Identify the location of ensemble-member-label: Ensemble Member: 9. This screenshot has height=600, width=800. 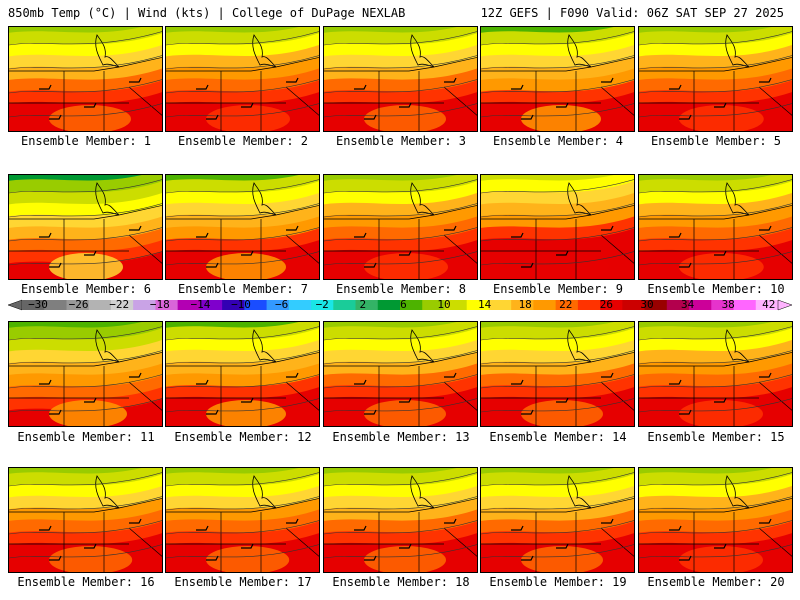
(558, 289).